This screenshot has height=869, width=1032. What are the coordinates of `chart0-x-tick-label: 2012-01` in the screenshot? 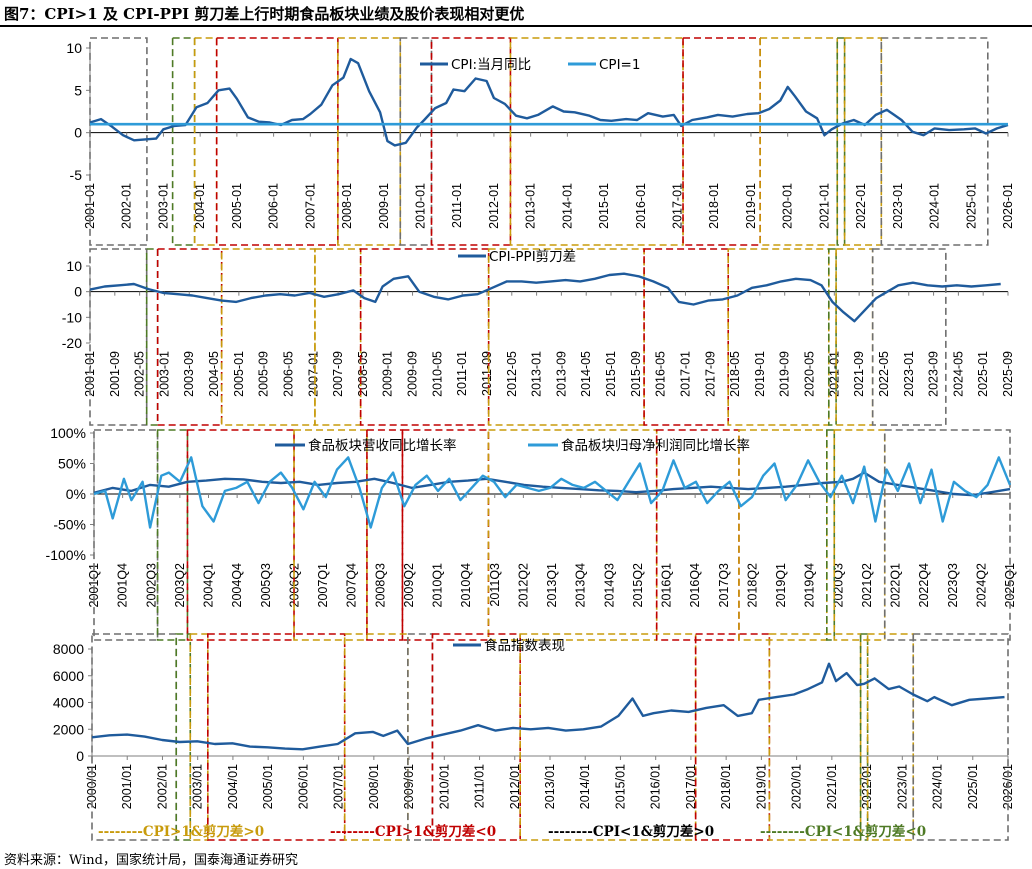 It's located at (494, 206).